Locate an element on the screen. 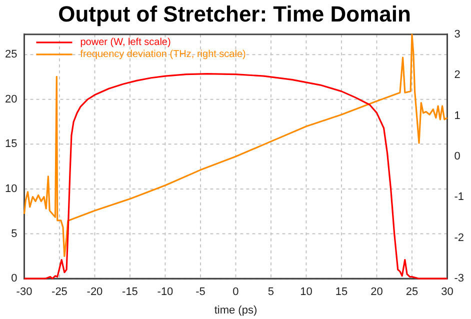 The width and height of the screenshot is (471, 319). x-tick-label: -20 is located at coordinates (94, 292).